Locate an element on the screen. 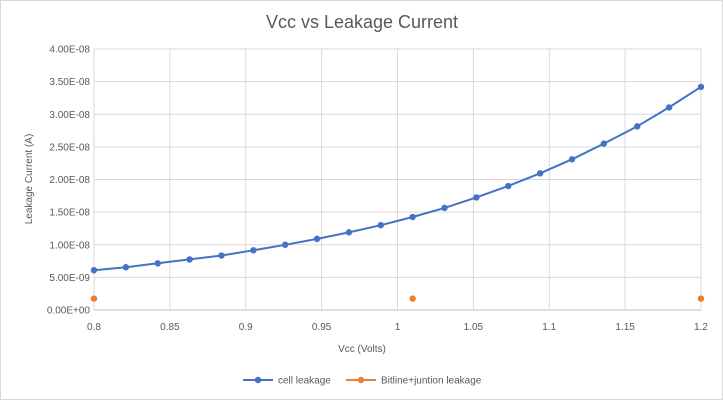 The height and width of the screenshot is (400, 723). x-tick-label: 0.85 is located at coordinates (170, 327).